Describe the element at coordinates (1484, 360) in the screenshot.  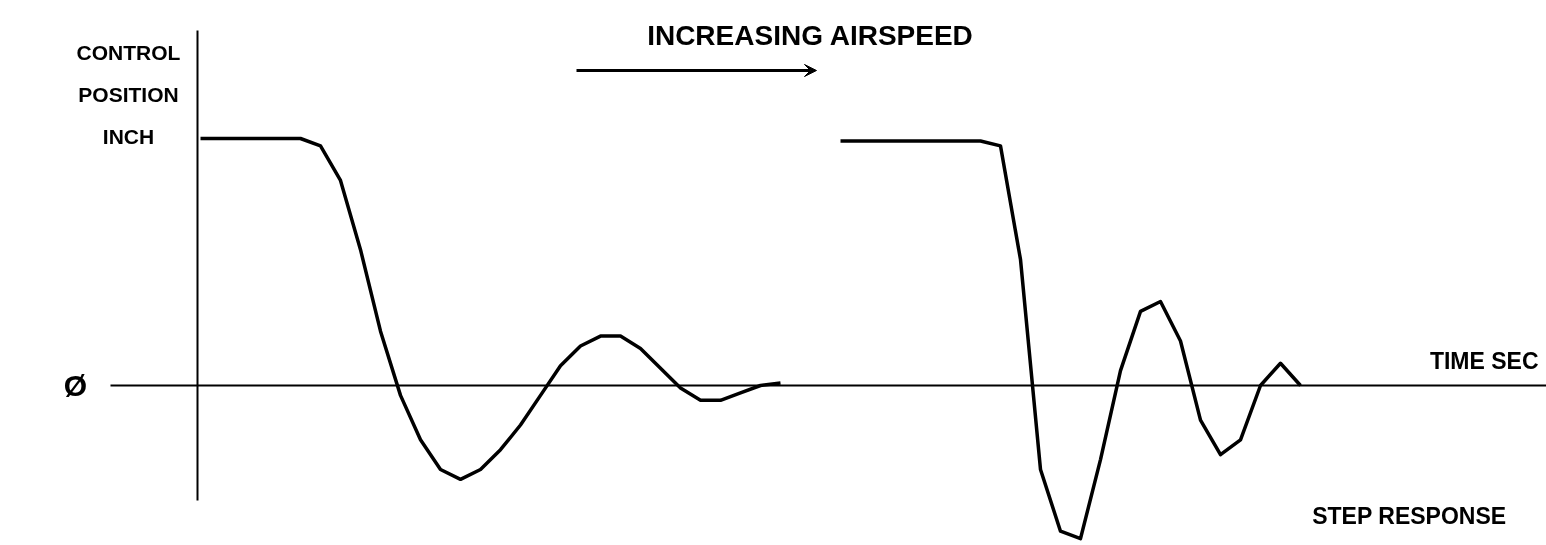
I see `text: TIME SEC` at that location.